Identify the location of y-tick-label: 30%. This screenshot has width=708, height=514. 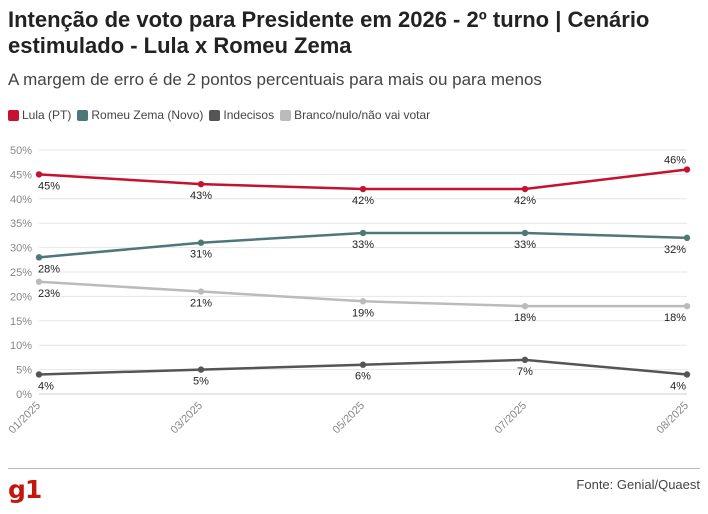
(21, 249).